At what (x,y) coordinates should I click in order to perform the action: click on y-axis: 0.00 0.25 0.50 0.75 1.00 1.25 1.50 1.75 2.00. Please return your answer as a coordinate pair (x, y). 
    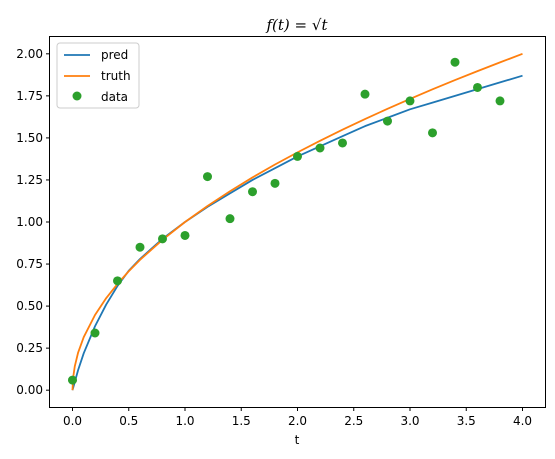
    Looking at the image, I should click on (33, 222).